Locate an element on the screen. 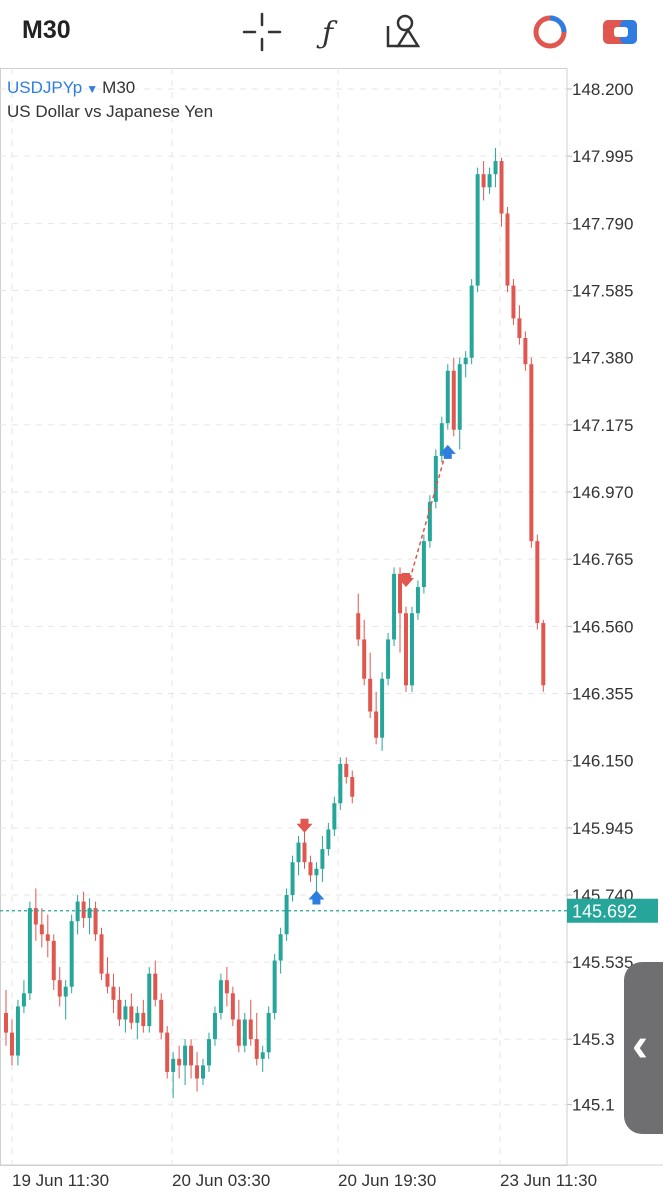 Image resolution: width=663 pixels, height=1199 pixels. objects-icon is located at coordinates (402, 32).